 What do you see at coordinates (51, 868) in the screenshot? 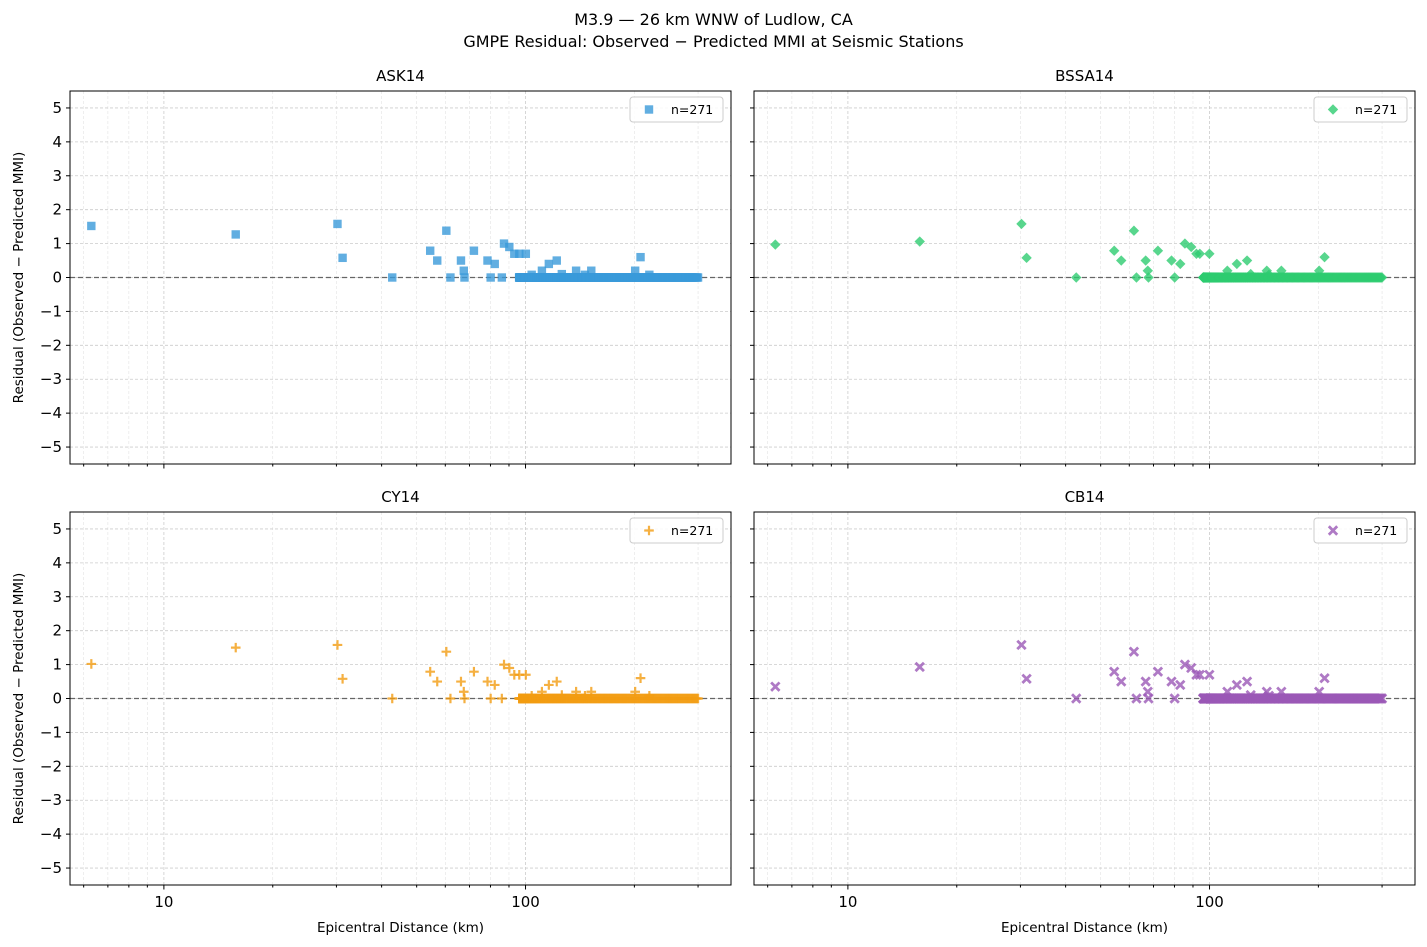
I see `y-tick-label: −5` at bounding box center [51, 868].